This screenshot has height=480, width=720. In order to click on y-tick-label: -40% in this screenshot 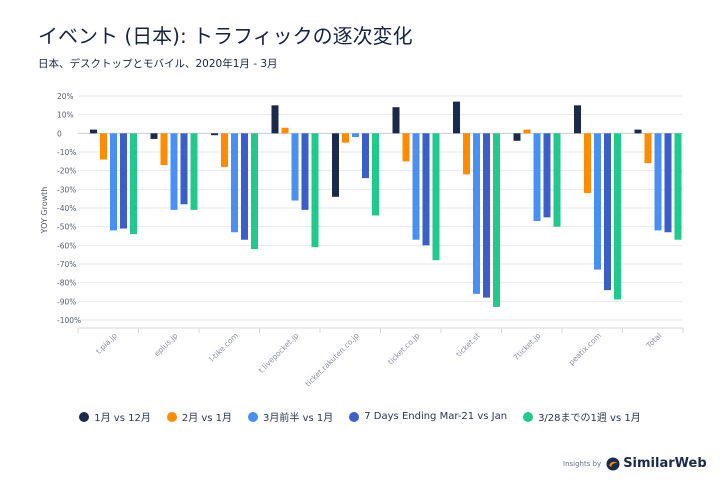, I will do `click(66, 208)`.